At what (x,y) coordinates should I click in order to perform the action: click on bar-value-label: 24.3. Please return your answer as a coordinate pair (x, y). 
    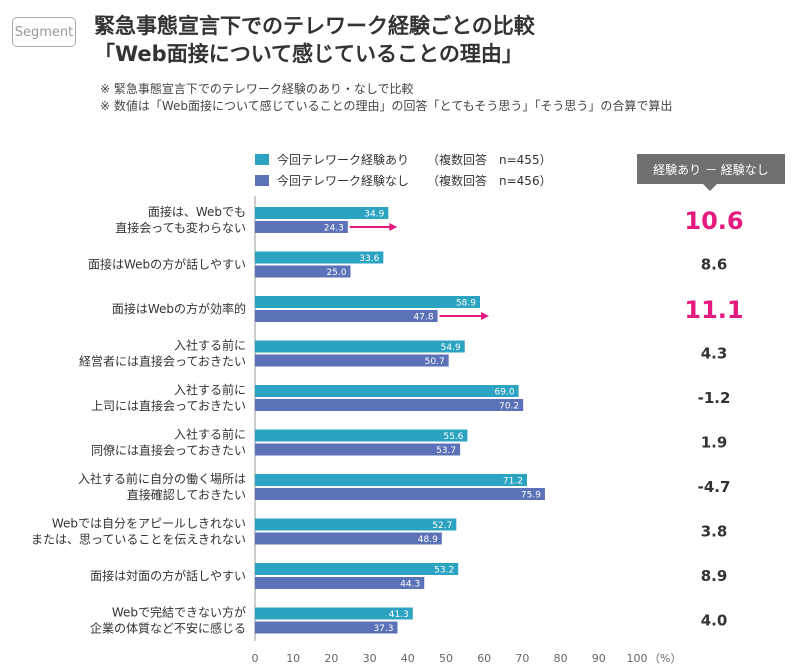
    Looking at the image, I should click on (334, 229).